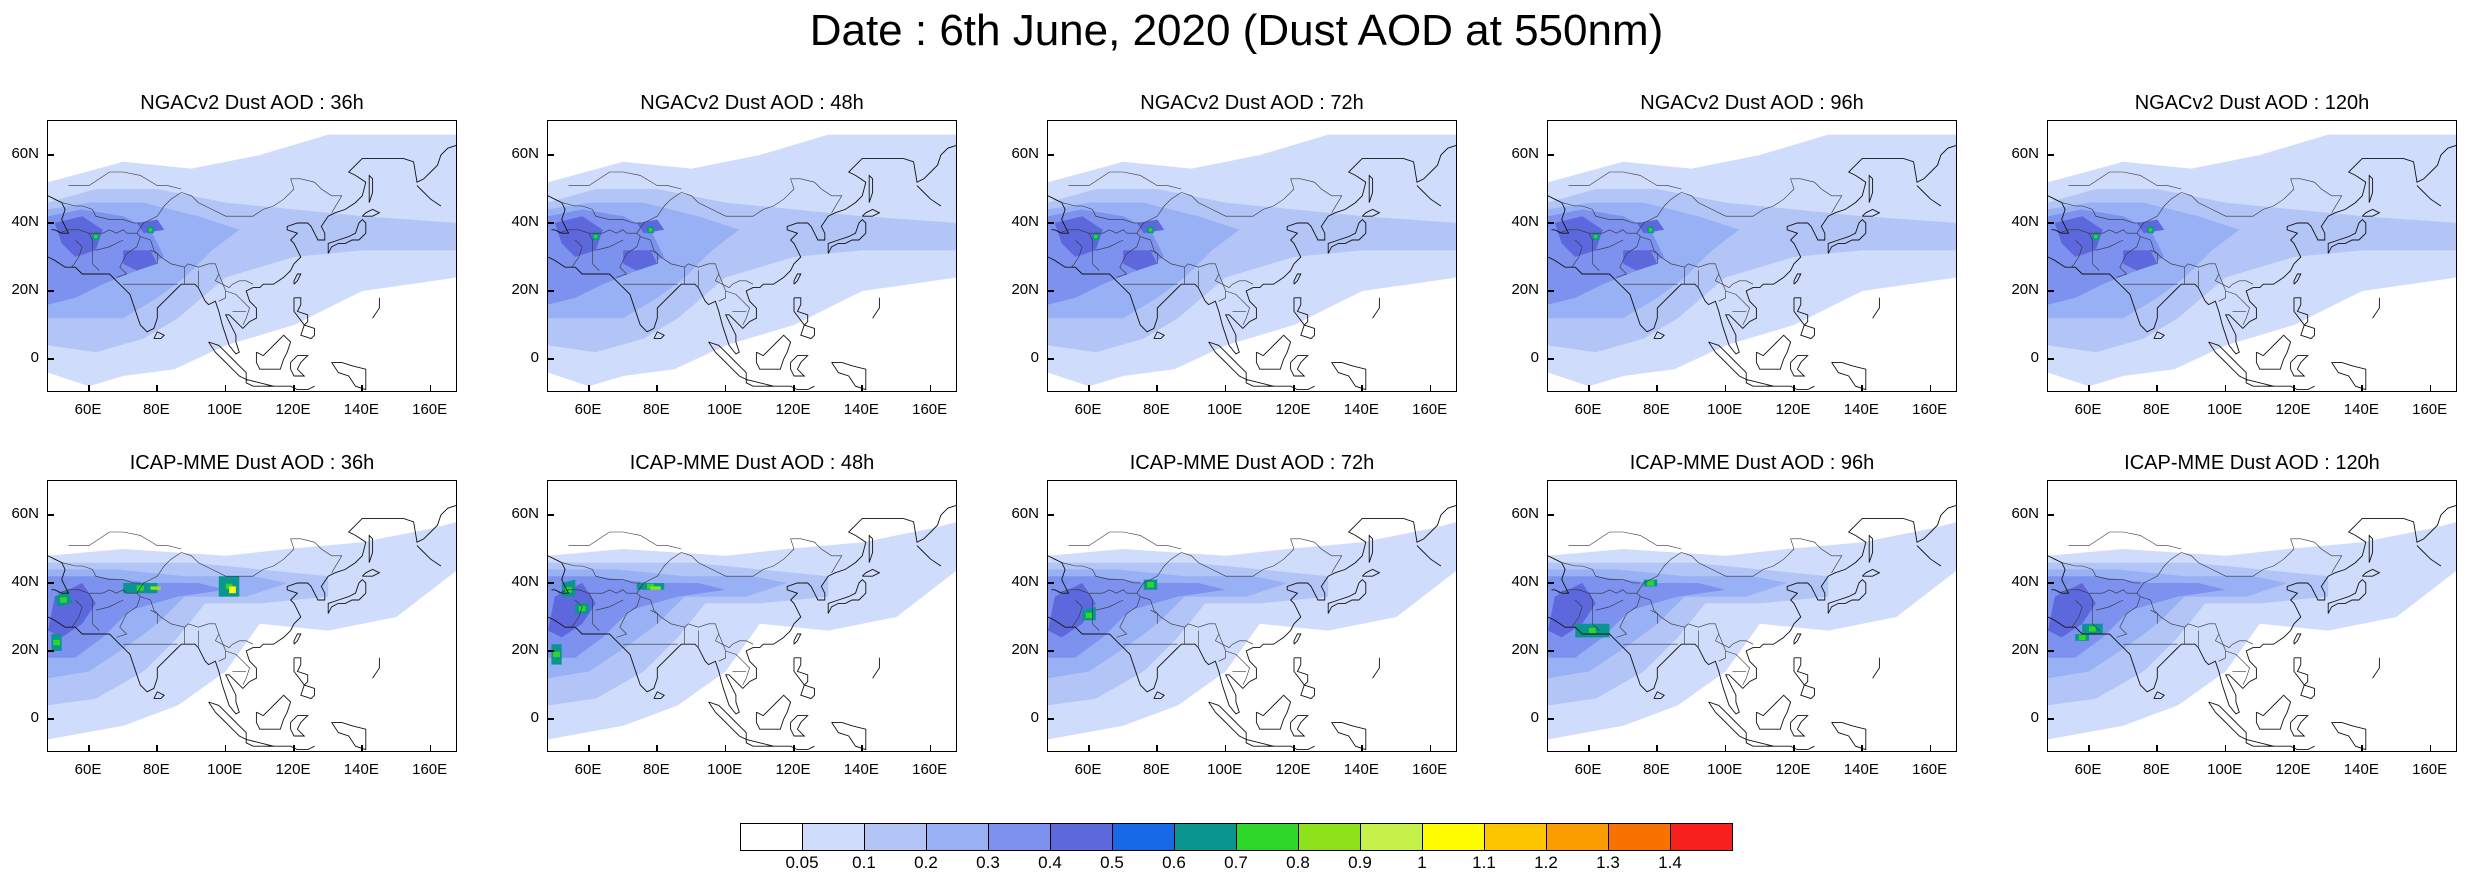  I want to click on aod-contour-0.4, so click(2078, 236).